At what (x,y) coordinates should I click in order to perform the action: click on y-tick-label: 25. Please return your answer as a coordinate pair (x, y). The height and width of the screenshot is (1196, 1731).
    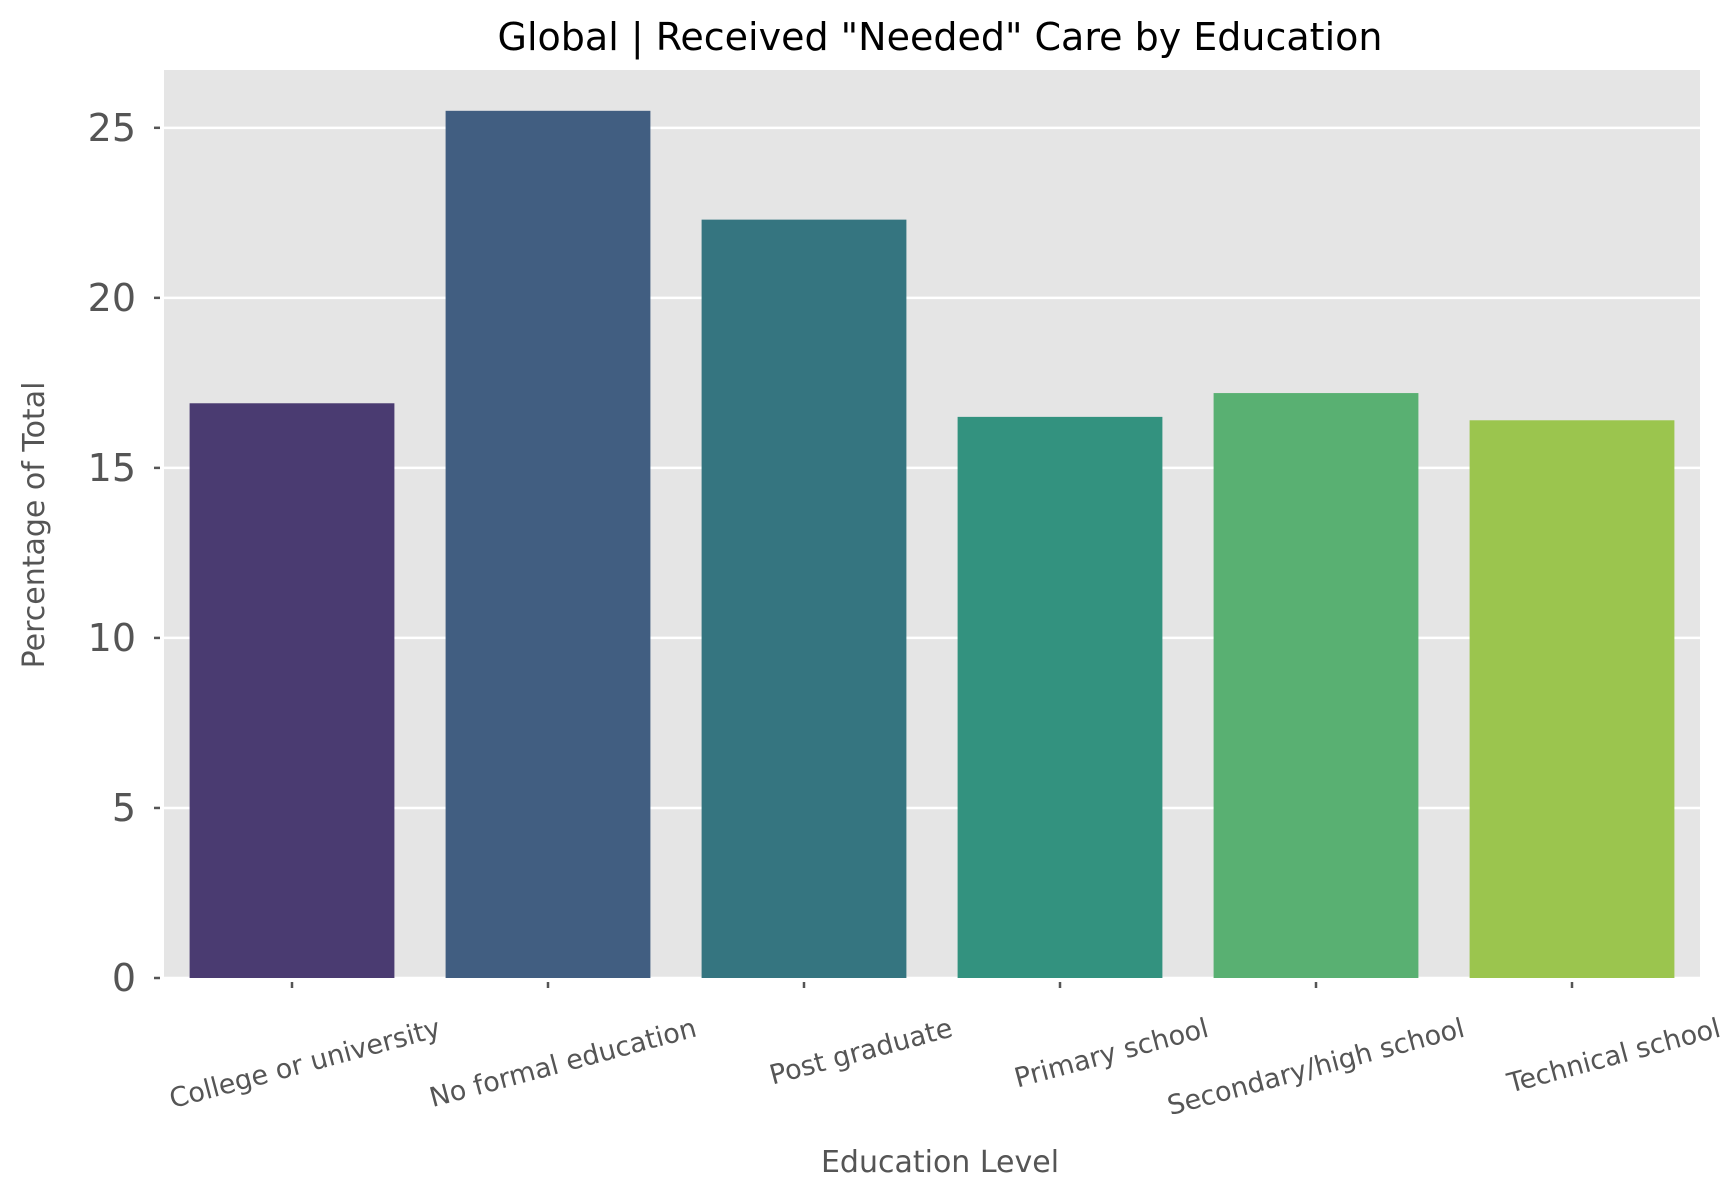
    Looking at the image, I should click on (112, 128).